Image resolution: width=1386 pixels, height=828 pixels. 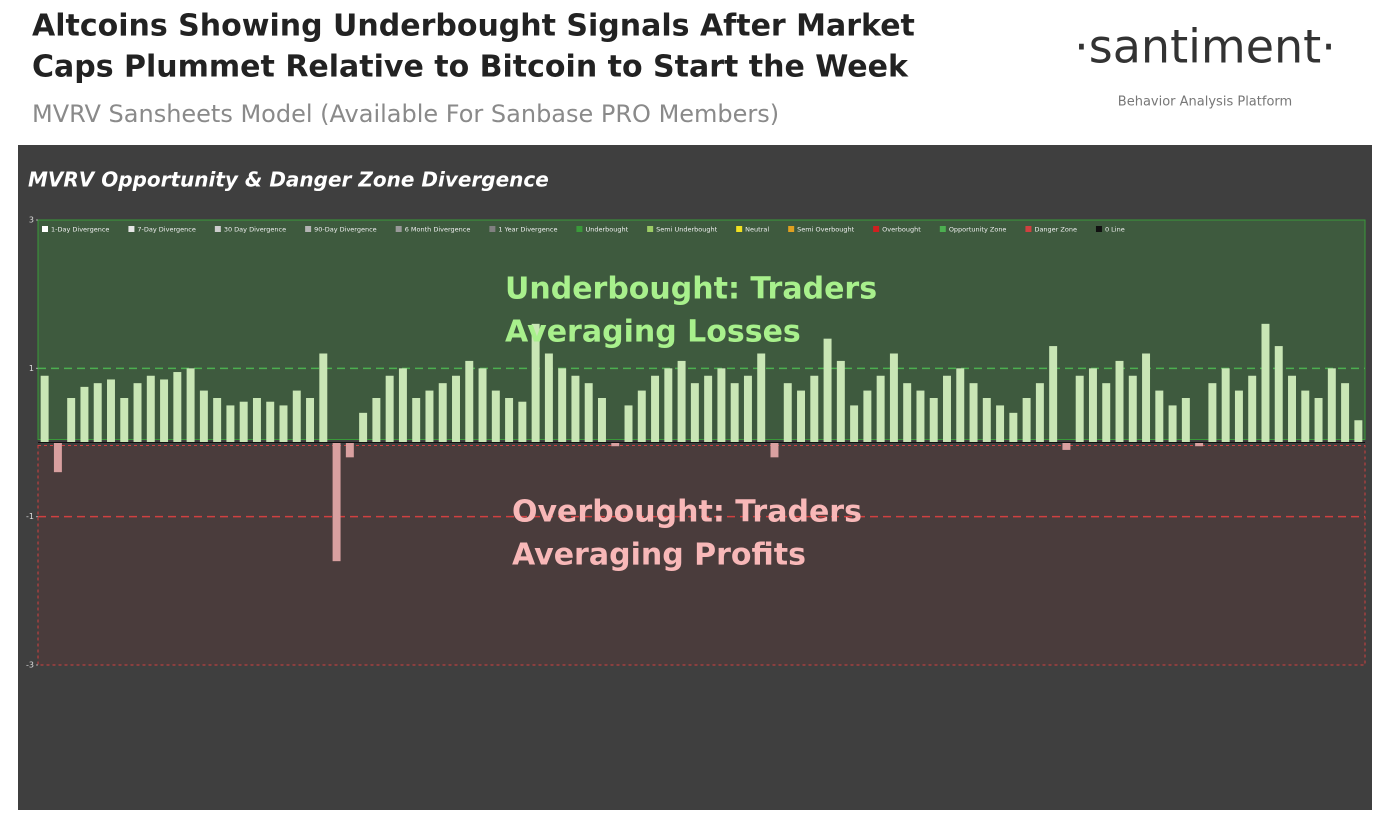 I want to click on brand-name: ·santiment·, so click(x=1205, y=47).